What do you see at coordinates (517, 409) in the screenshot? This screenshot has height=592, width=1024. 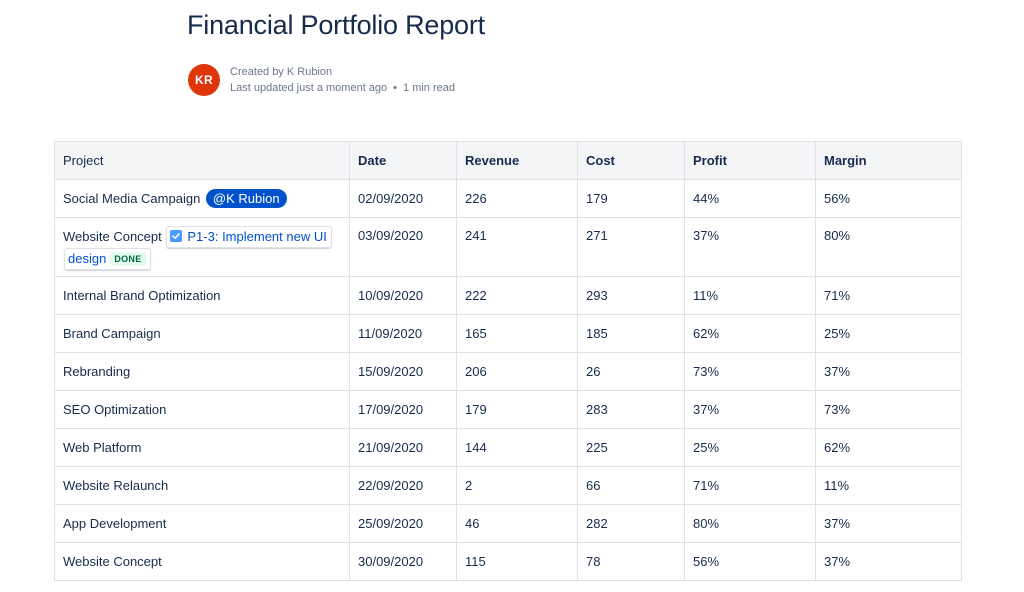 I see `revenue-cell: 179` at bounding box center [517, 409].